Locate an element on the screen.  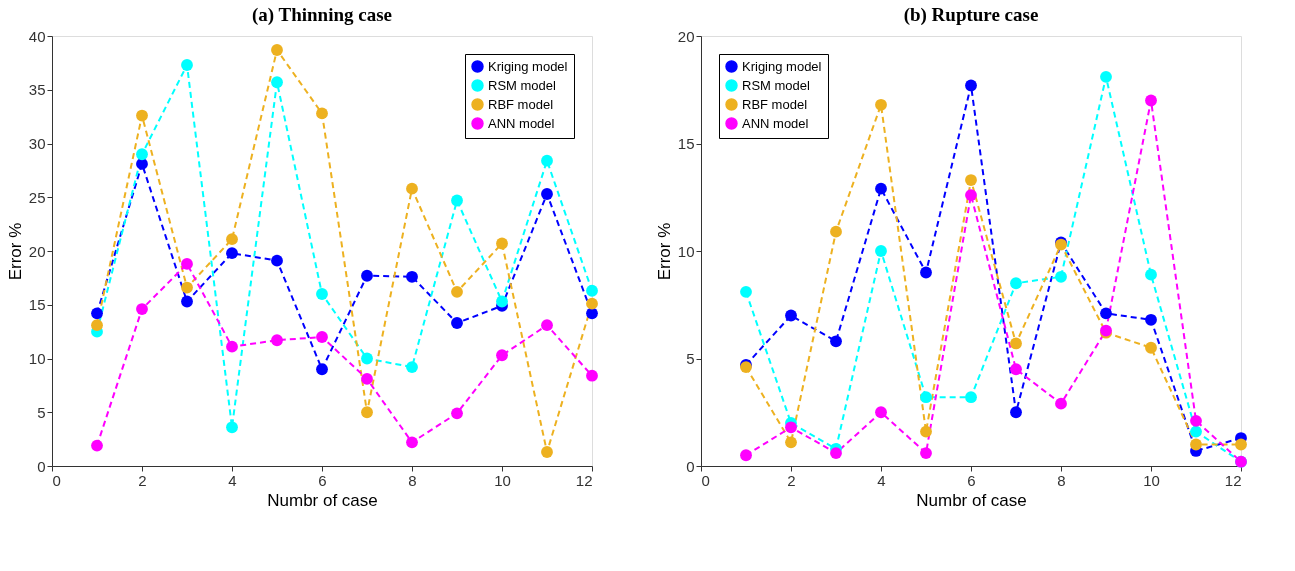
chart-title: (b) Rupture case is located at coordinates (971, 15).